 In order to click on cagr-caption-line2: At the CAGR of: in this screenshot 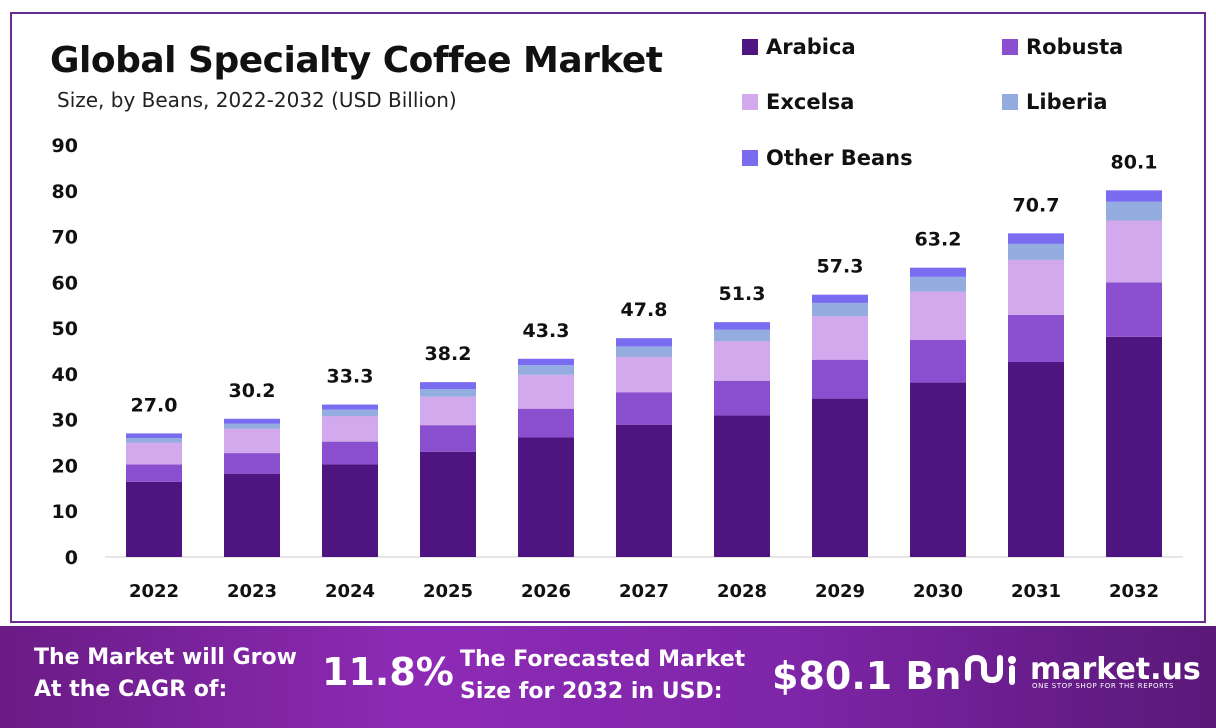, I will do `click(131, 689)`.